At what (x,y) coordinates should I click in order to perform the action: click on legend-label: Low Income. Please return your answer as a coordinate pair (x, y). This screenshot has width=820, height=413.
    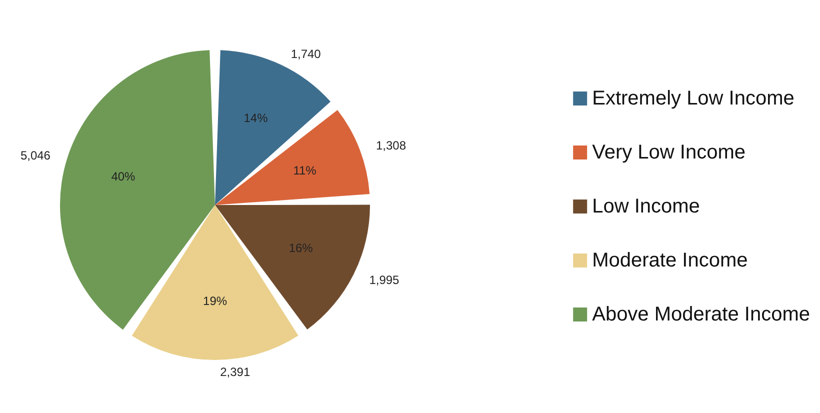
    Looking at the image, I should click on (646, 207).